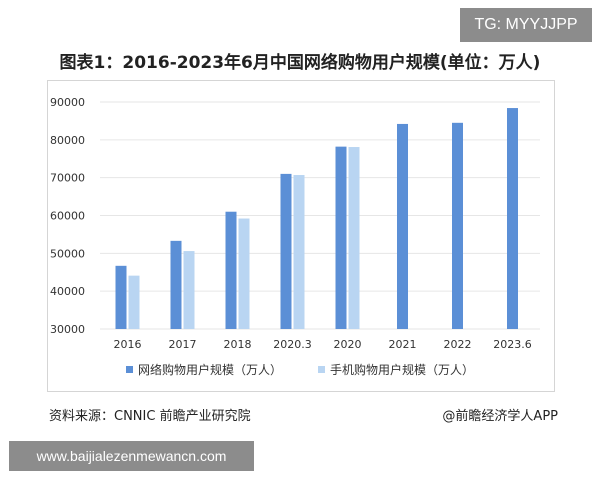 The image size is (600, 480). Describe the element at coordinates (292, 344) in the screenshot. I see `x-tick-label: 2020.3` at that location.